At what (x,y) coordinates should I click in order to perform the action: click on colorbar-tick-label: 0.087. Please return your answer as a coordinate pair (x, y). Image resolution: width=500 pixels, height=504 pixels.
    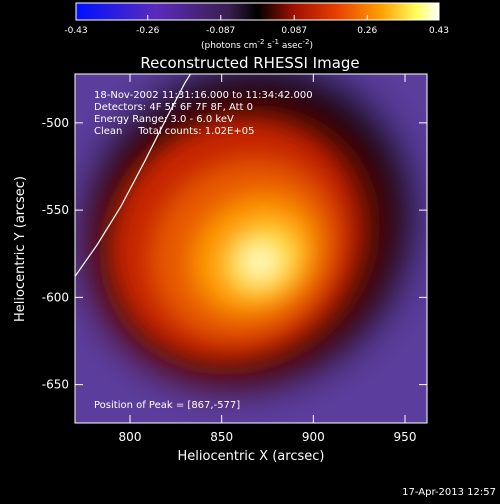
    Looking at the image, I should click on (294, 31).